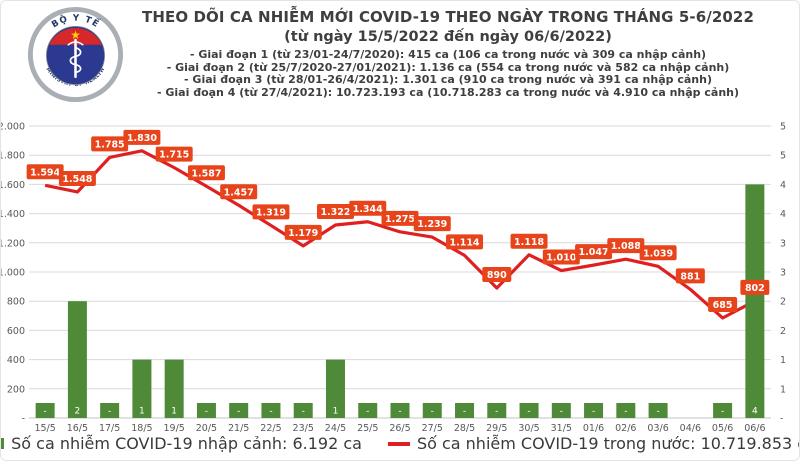 The height and width of the screenshot is (461, 800). I want to click on x-axis-tick-label: 16/5, so click(77, 428).